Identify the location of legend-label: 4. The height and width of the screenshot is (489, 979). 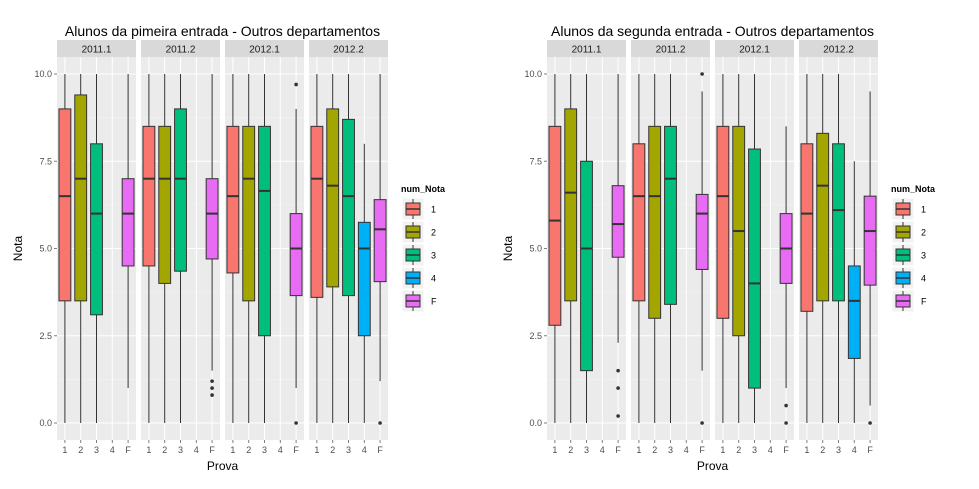
(923, 279).